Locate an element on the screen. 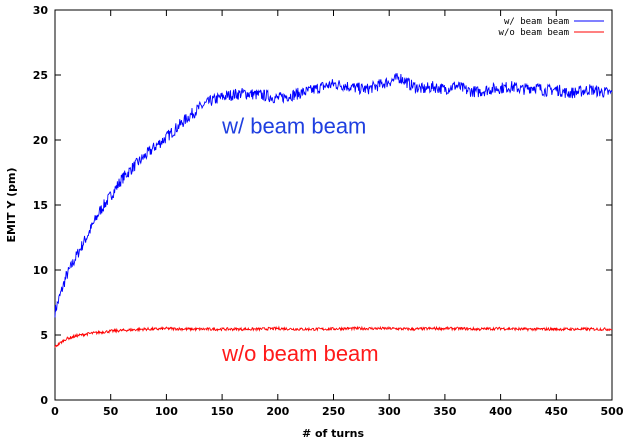  x-axis-title: # of turns is located at coordinates (333, 433).